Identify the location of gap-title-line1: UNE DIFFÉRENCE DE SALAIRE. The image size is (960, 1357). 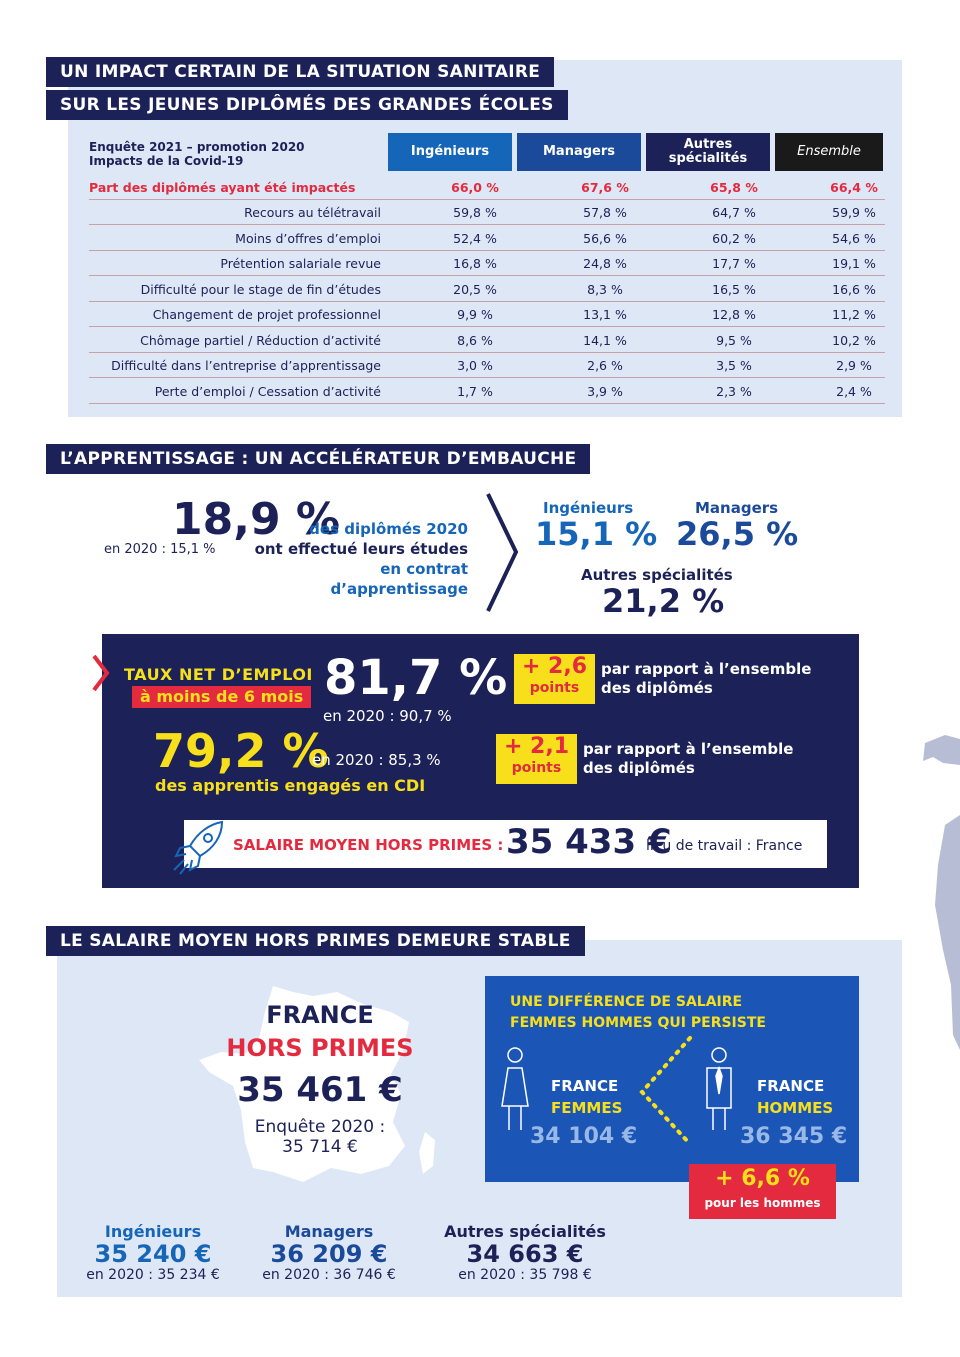
(626, 1002).